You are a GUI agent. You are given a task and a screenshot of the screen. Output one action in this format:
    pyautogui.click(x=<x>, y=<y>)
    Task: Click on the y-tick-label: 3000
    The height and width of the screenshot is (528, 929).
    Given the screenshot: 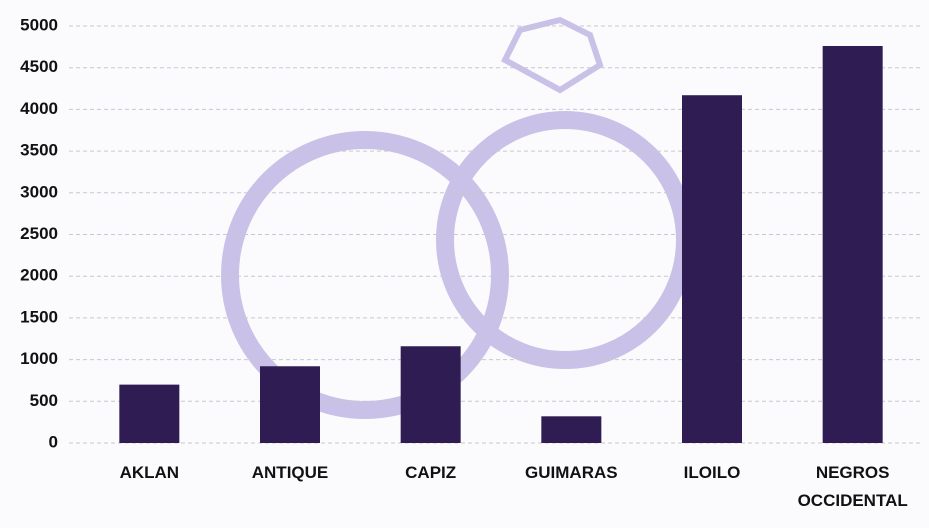 What is the action you would take?
    pyautogui.click(x=39, y=191)
    